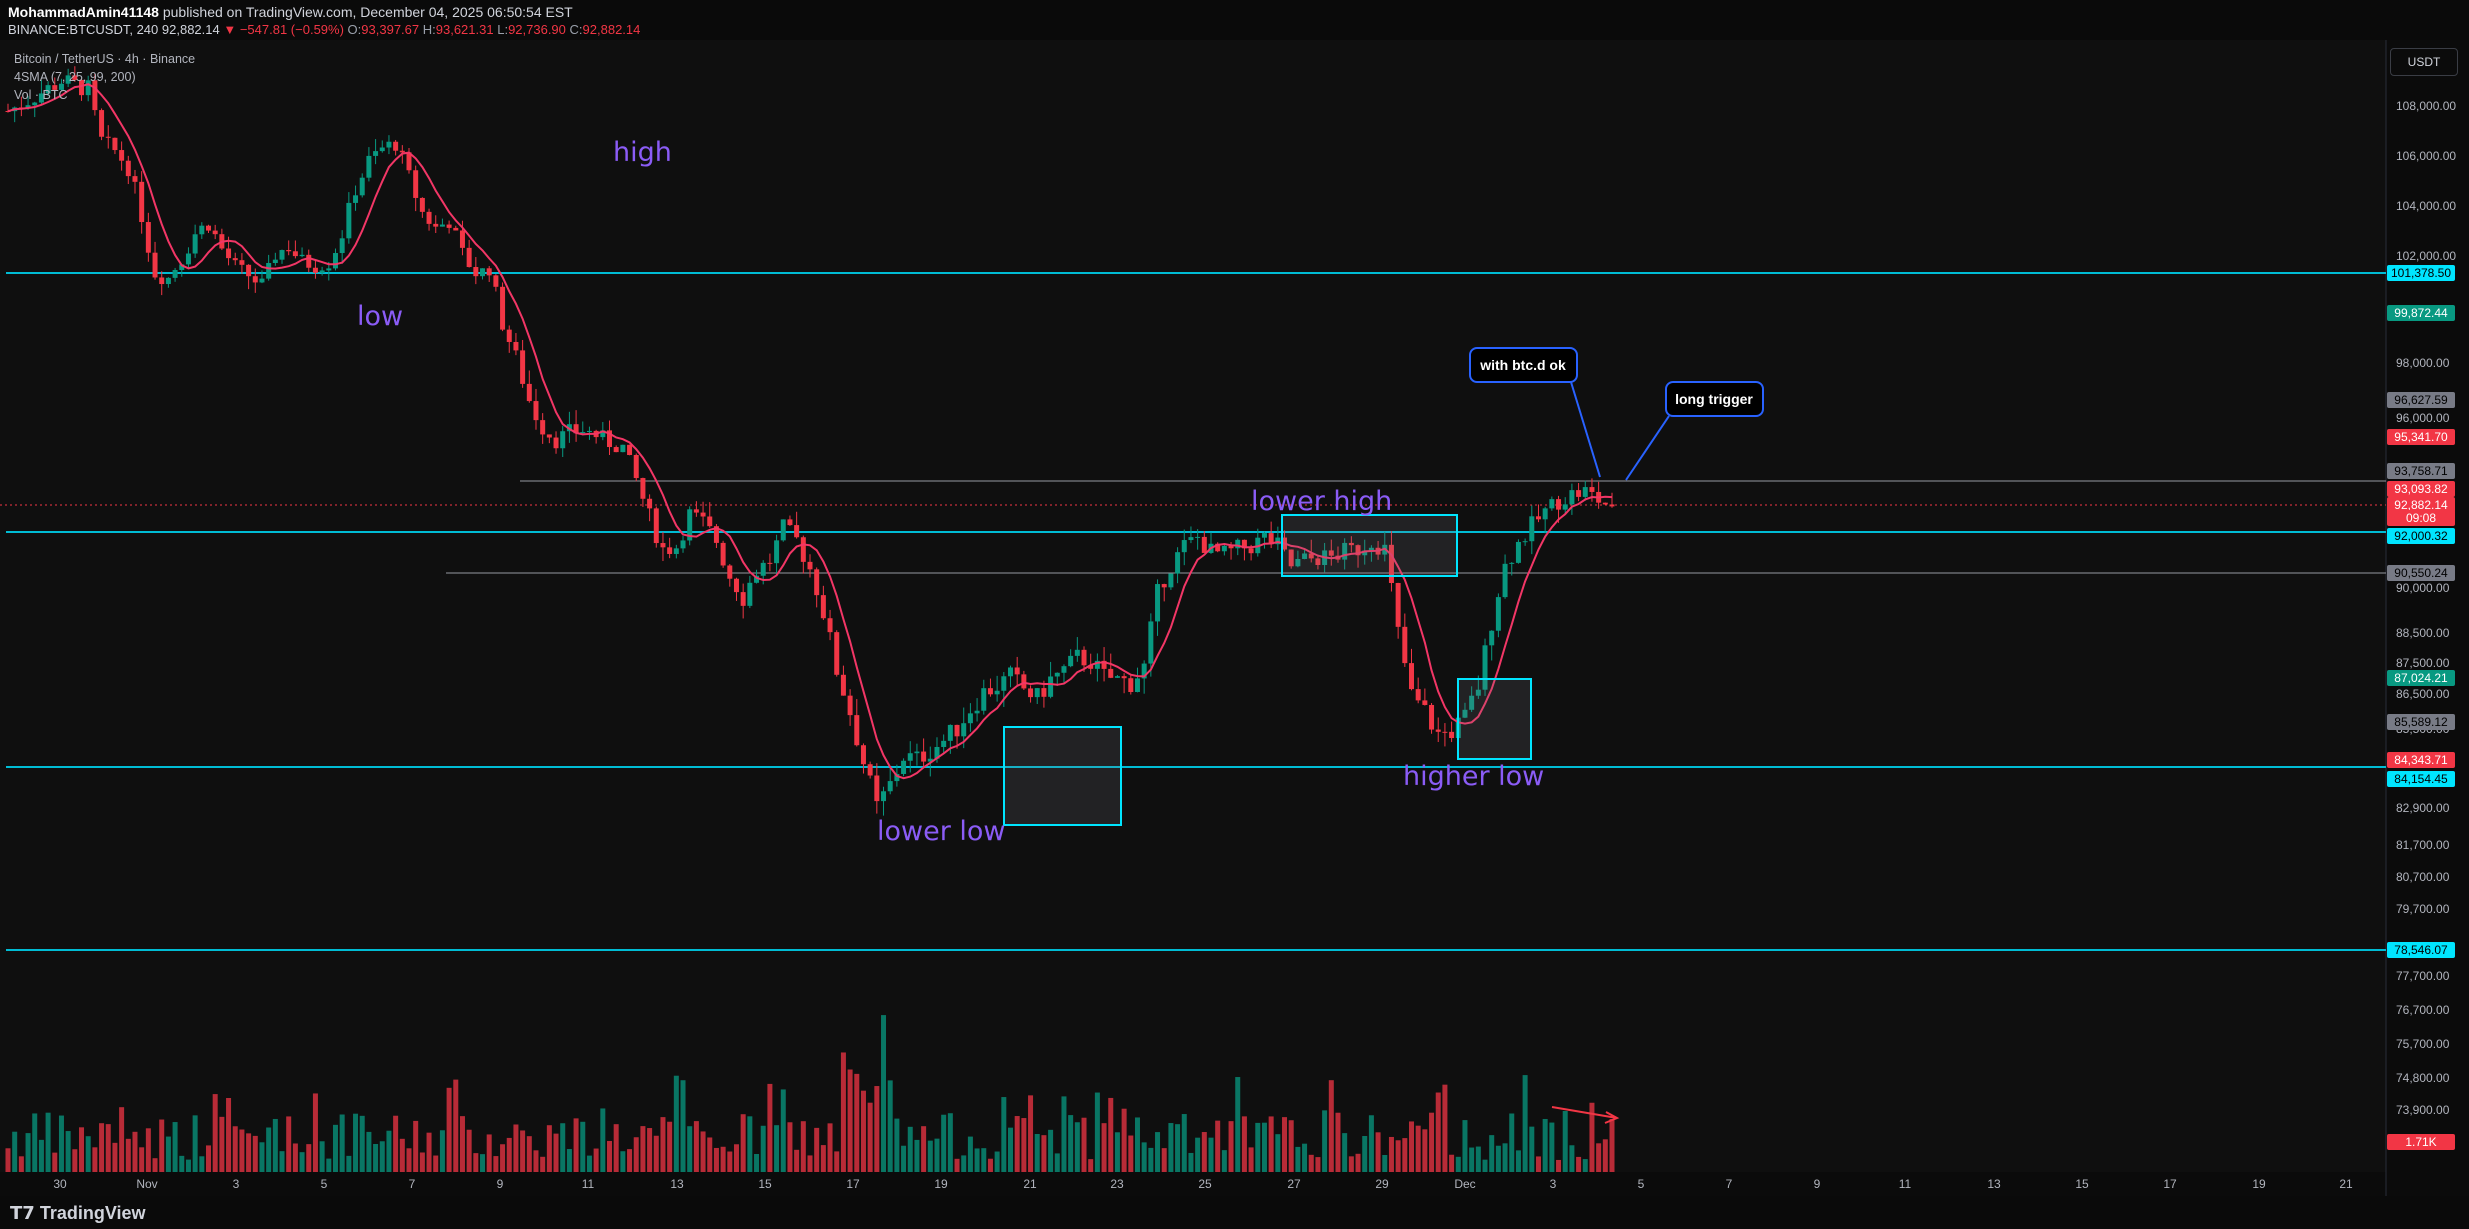 This screenshot has width=2469, height=1229. Describe the element at coordinates (1641, 1184) in the screenshot. I see `x-tick: 5` at that location.